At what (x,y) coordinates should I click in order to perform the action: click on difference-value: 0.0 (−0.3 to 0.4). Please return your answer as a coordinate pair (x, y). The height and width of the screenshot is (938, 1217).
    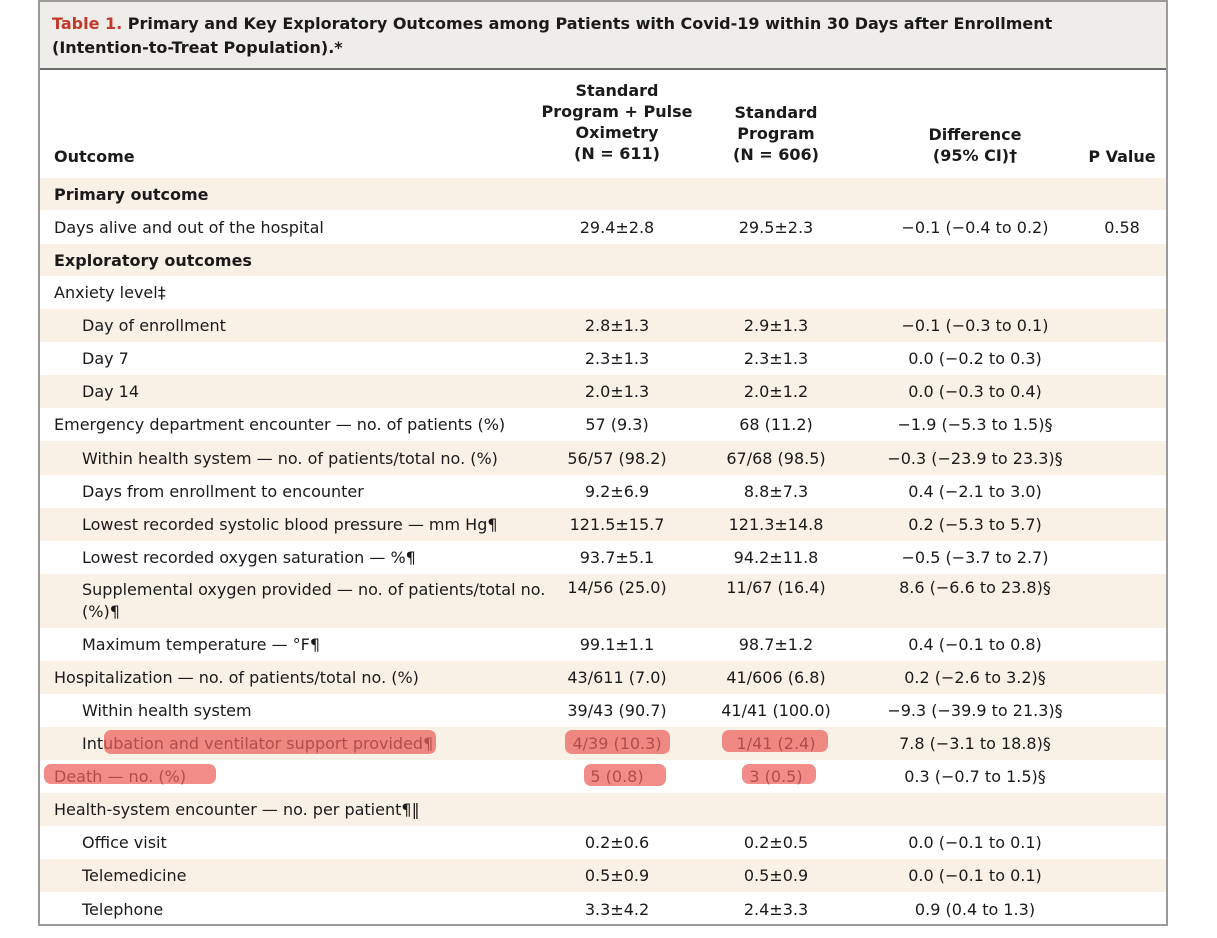
    Looking at the image, I should click on (975, 391).